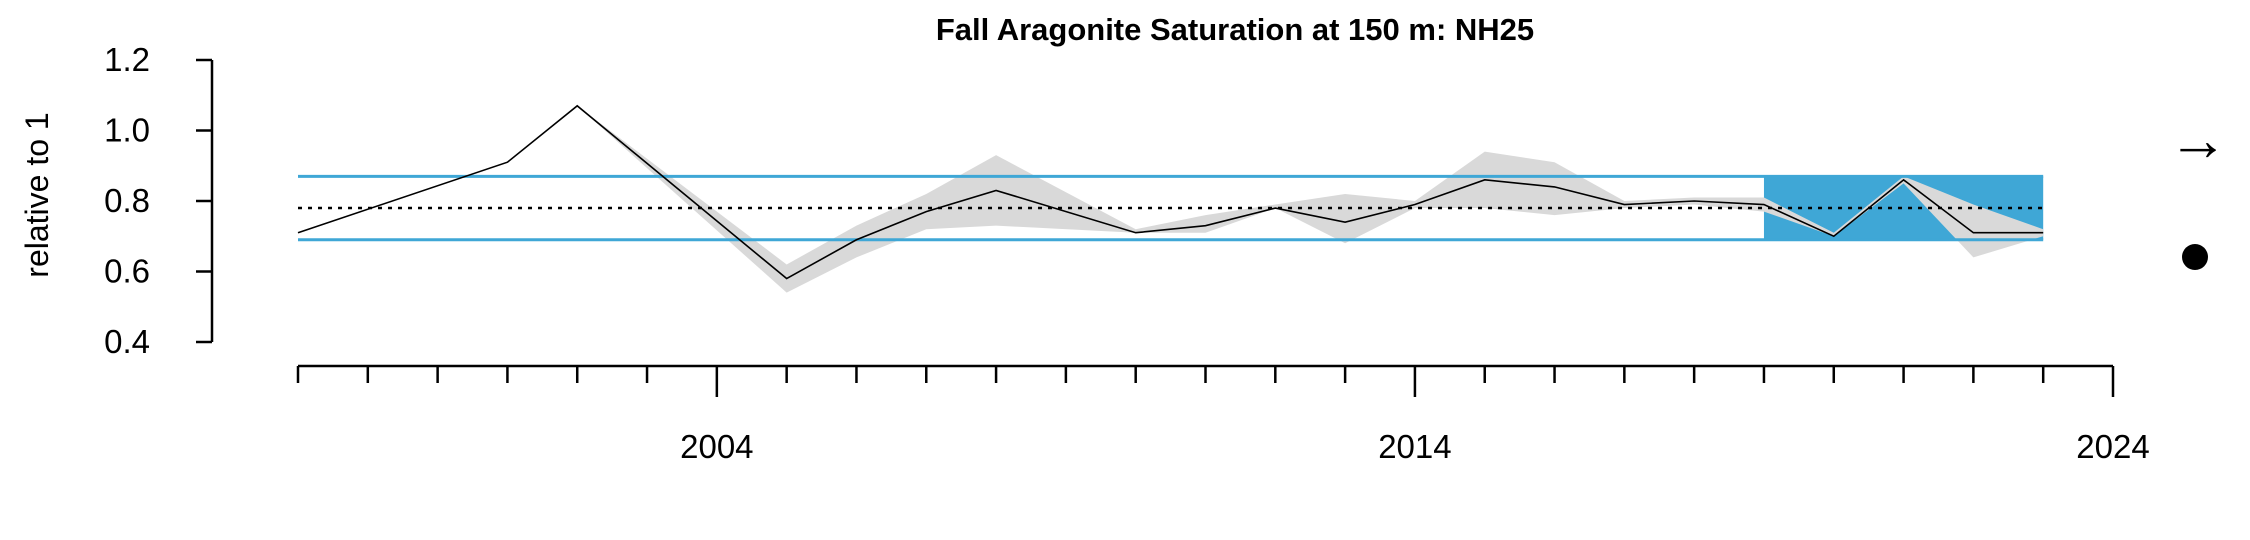  Describe the element at coordinates (716, 446) in the screenshot. I see `x-tick-label: 2004` at that location.